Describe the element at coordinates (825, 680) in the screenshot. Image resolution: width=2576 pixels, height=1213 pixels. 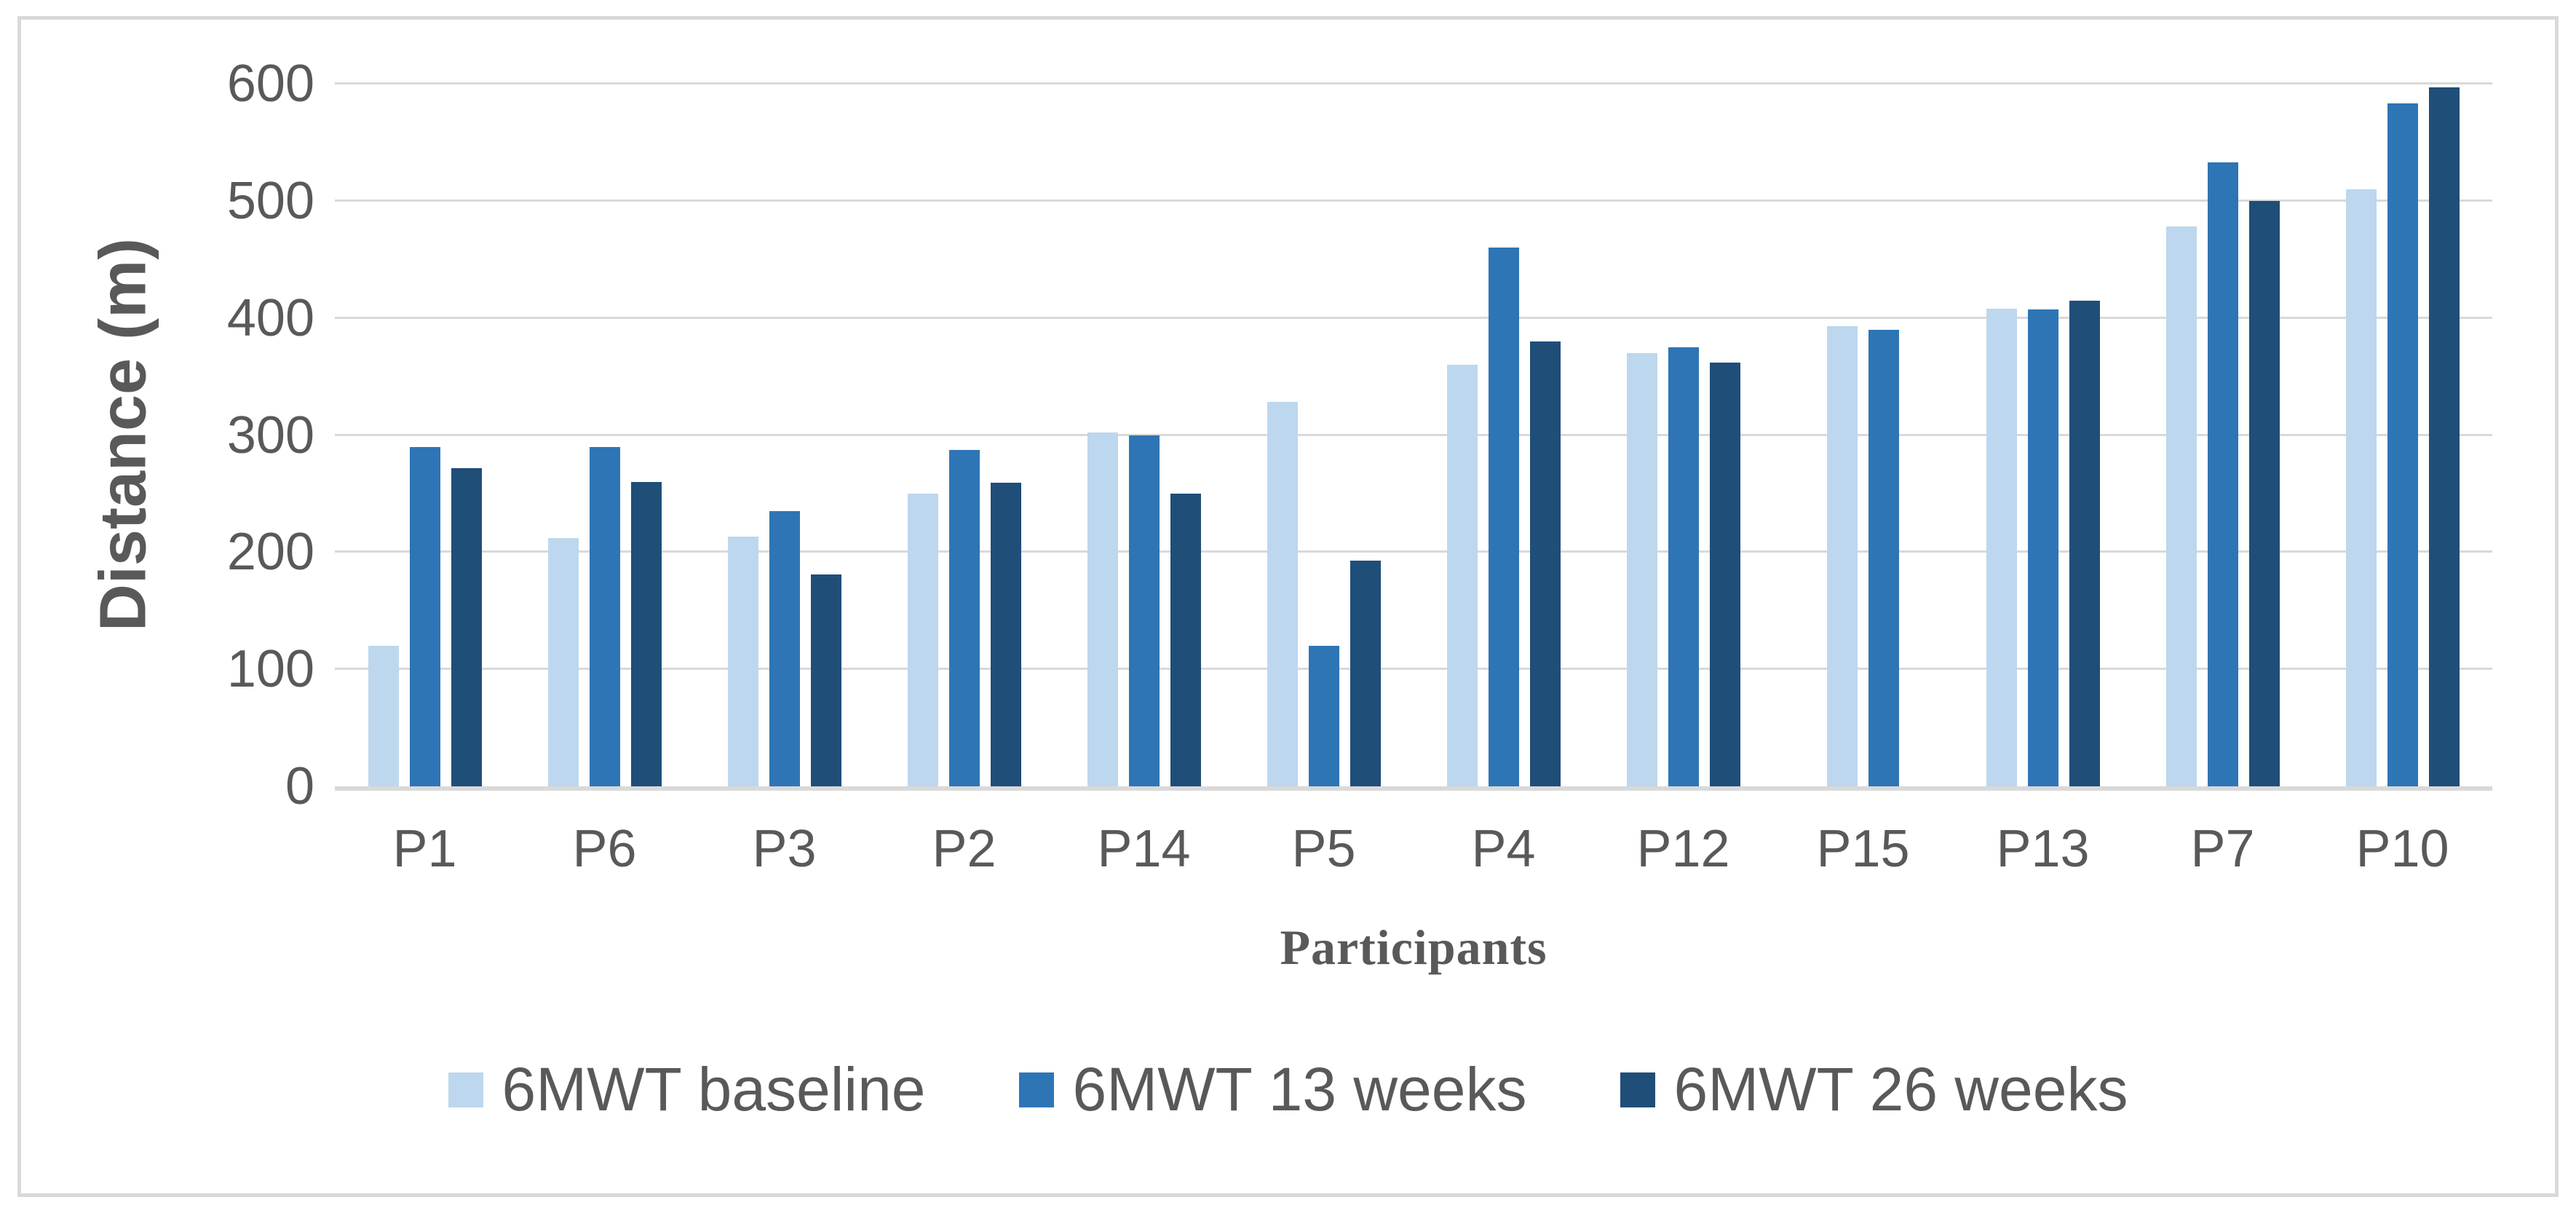
I see `bar-P3-6mwt-26-weeks` at that location.